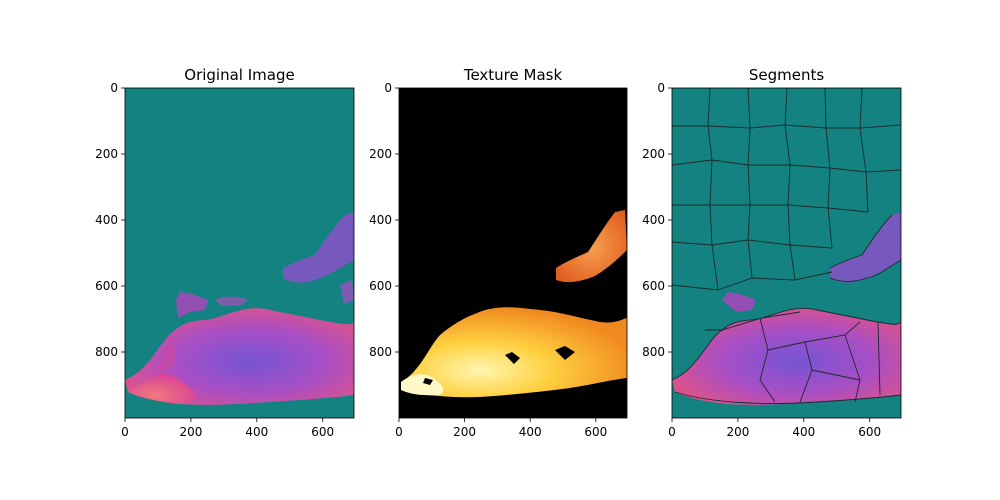 The width and height of the screenshot is (1000, 500). Describe the element at coordinates (786, 246) in the screenshot. I see `segment-overlay` at that location.